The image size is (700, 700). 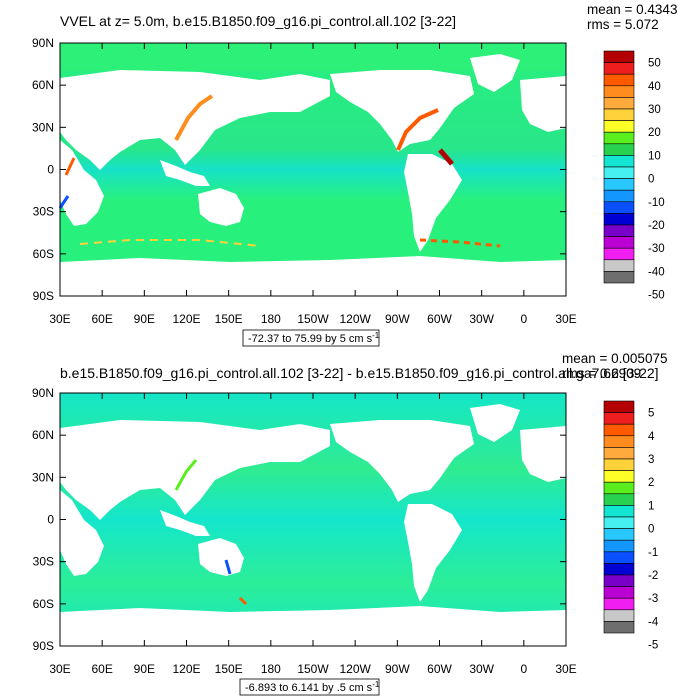 What do you see at coordinates (43, 254) in the screenshot?
I see `y-tick-label: 60S` at bounding box center [43, 254].